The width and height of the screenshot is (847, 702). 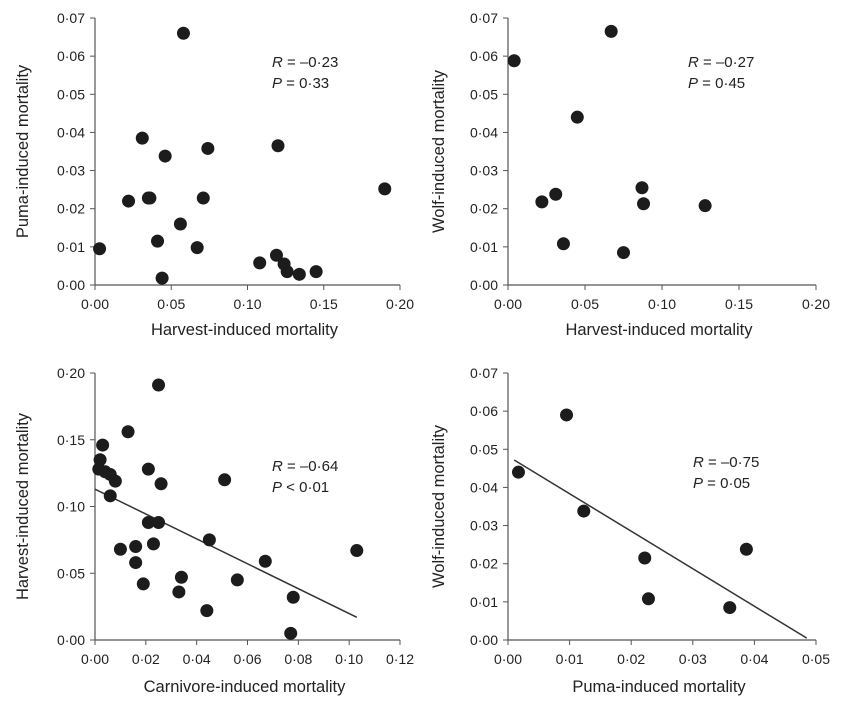 I want to click on y-tick-label: 0·10, so click(x=71, y=507).